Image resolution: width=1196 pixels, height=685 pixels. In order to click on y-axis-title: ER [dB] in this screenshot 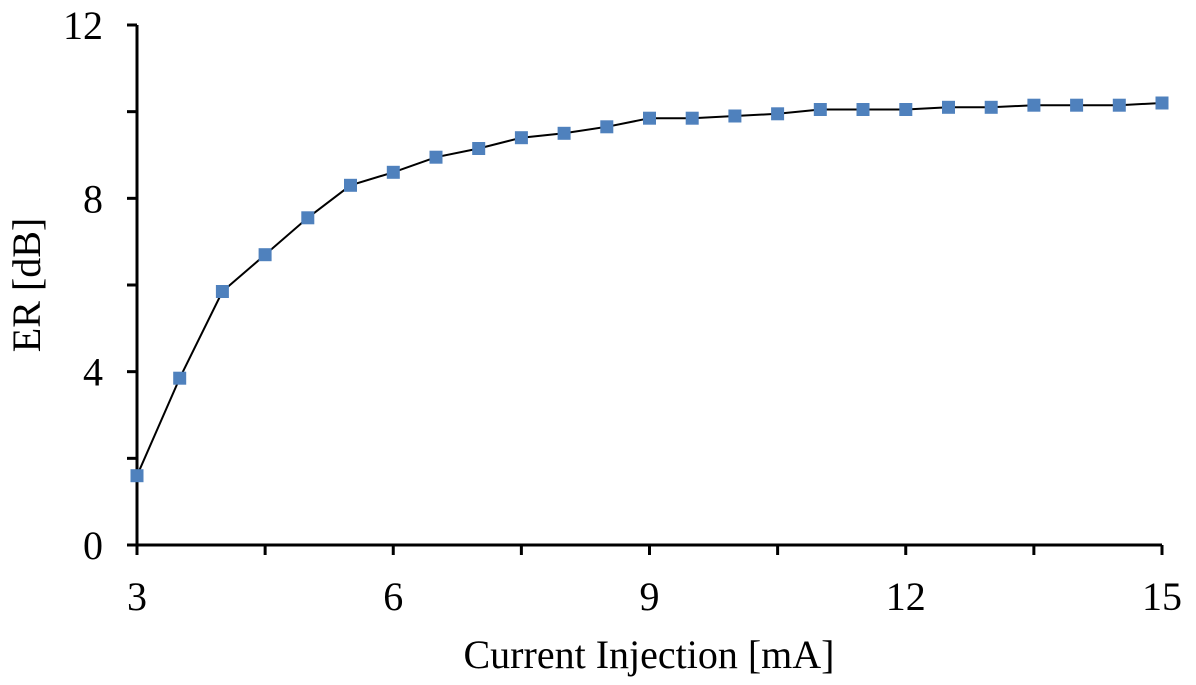, I will do `click(26, 285)`.